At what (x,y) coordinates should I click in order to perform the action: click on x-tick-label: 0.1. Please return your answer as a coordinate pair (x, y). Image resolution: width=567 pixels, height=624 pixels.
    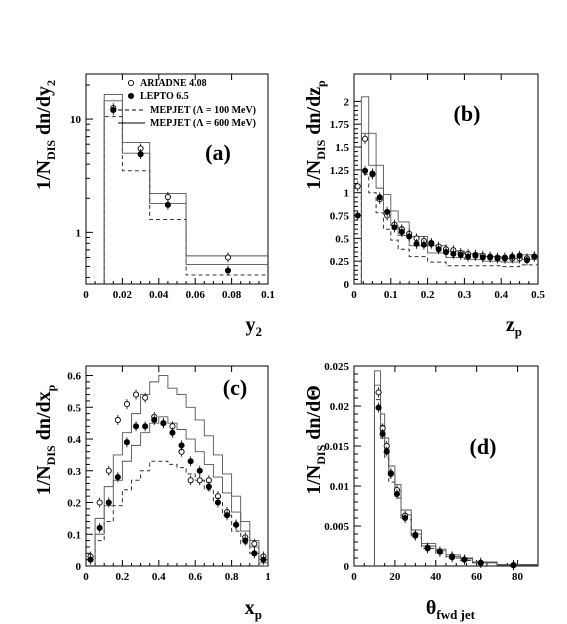
    Looking at the image, I should click on (268, 295).